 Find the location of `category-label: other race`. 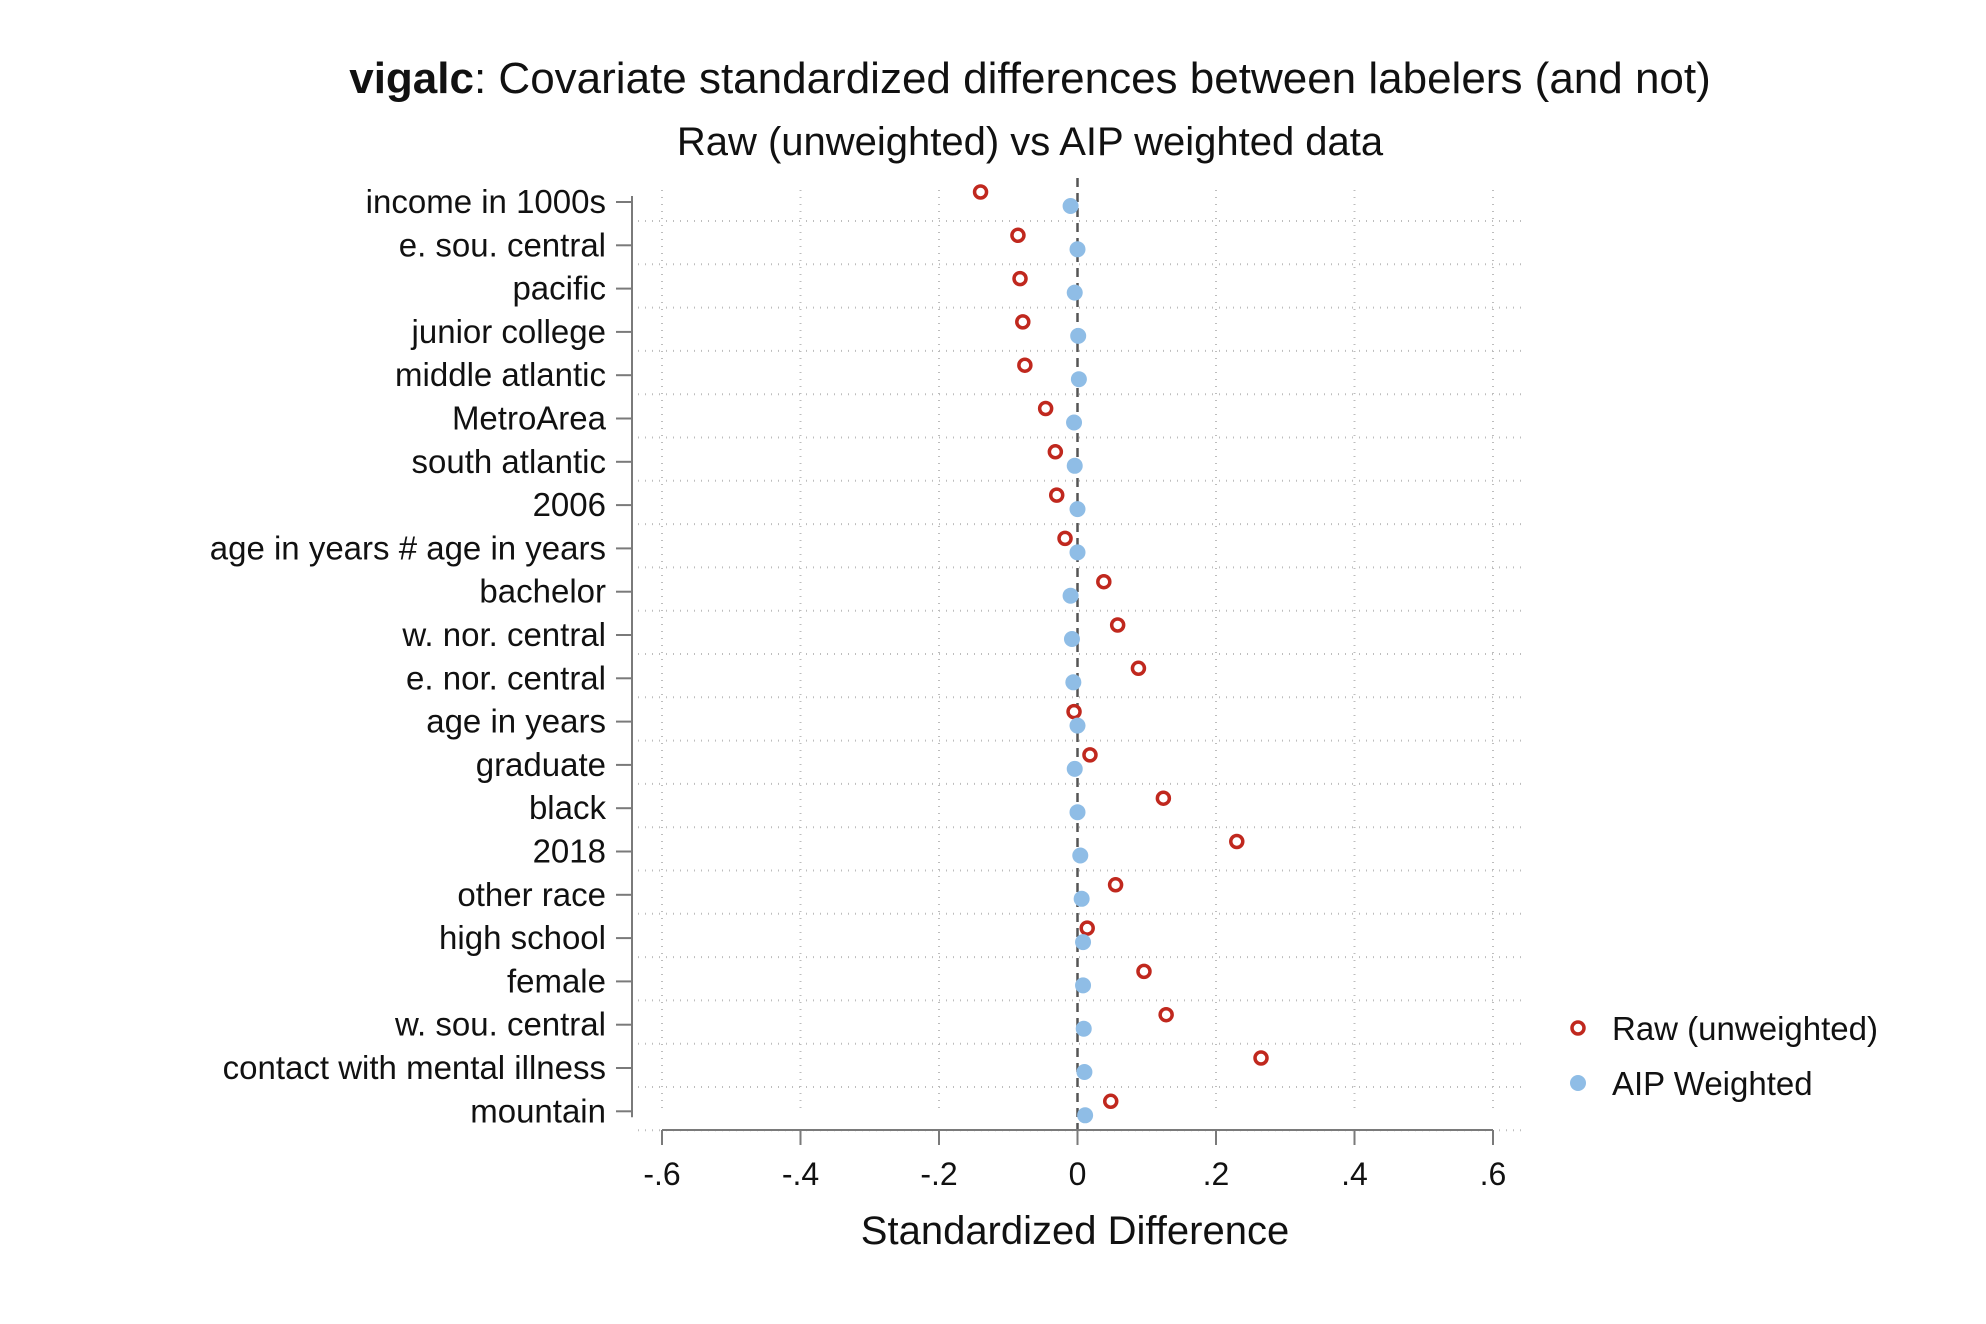

category-label: other race is located at coordinates (531, 894).